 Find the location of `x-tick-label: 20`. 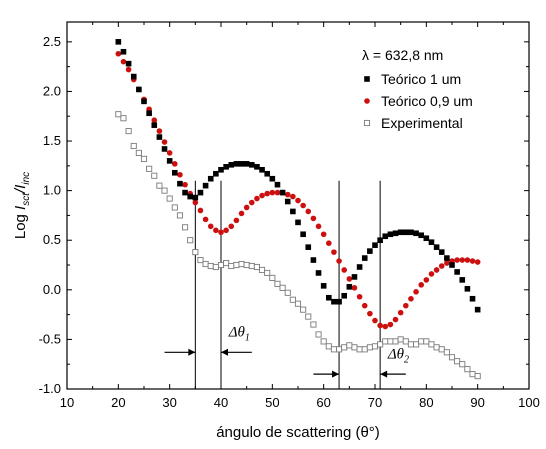

x-tick-label: 20 is located at coordinates (118, 402).